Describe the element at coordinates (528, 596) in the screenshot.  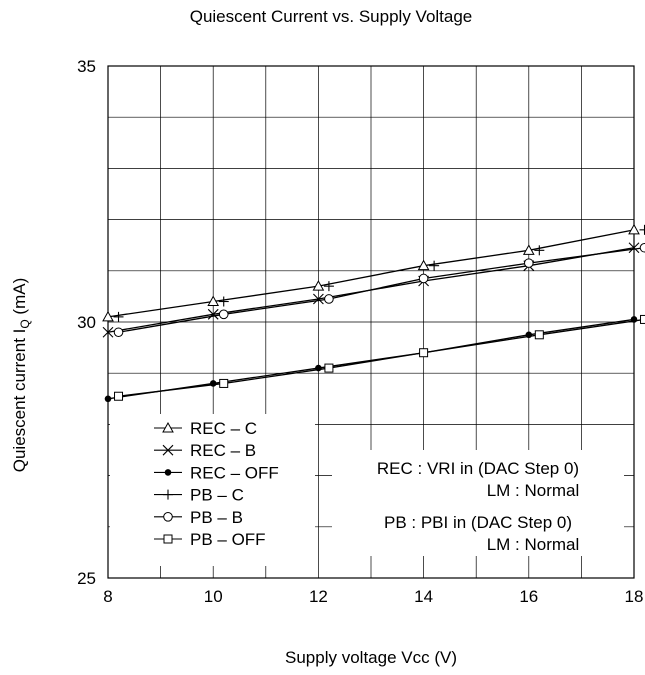
I see `x-tick-label: 16` at that location.